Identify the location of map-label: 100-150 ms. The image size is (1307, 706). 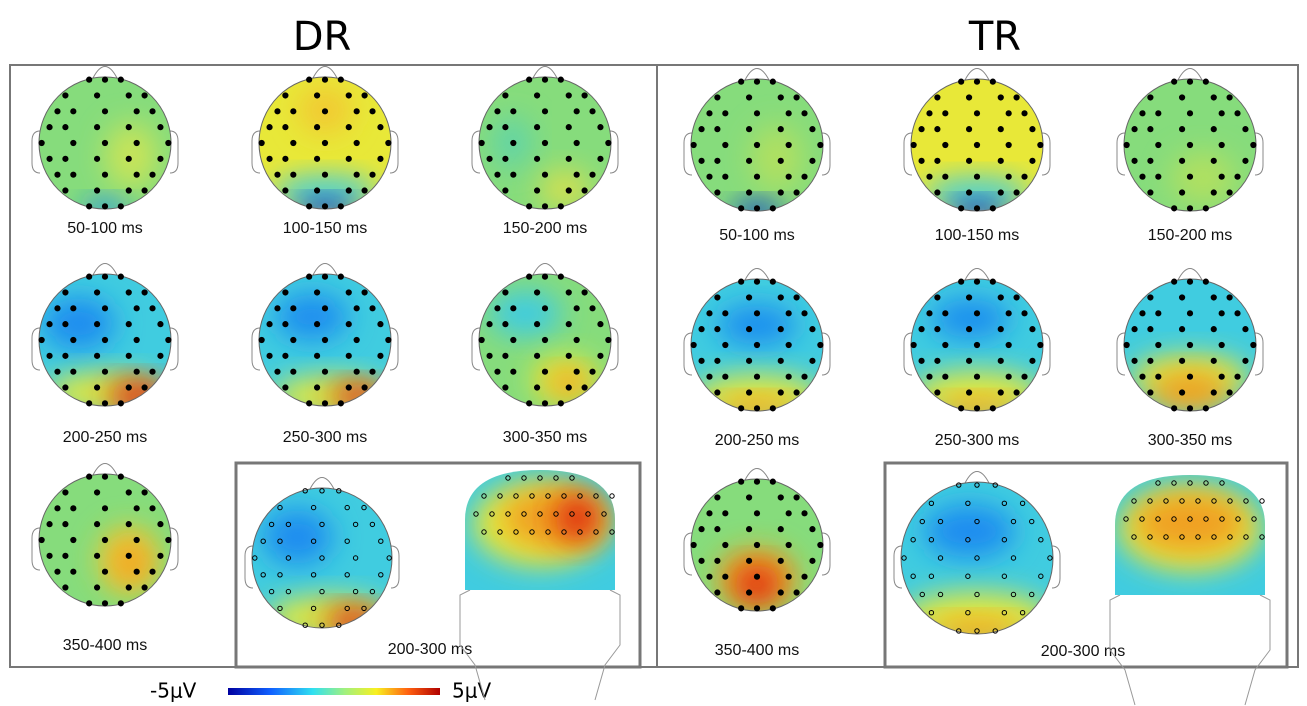
(977, 235).